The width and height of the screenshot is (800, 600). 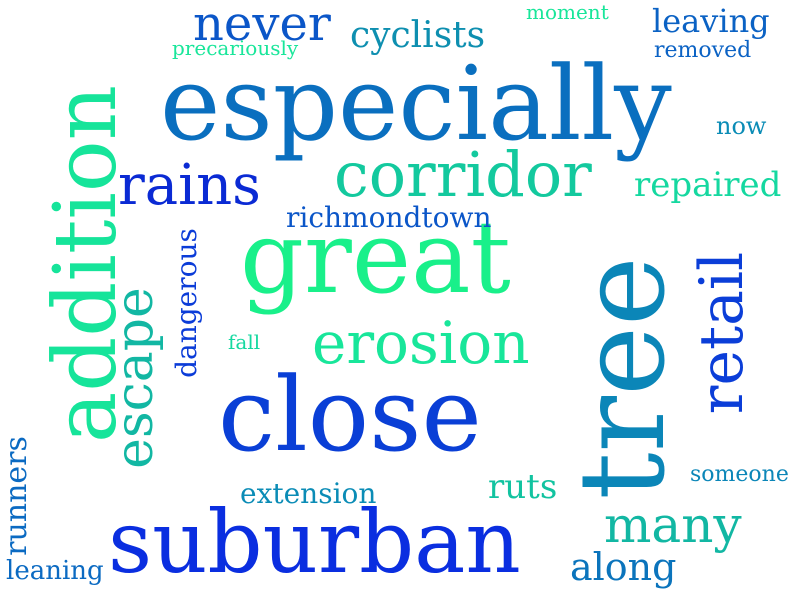 What do you see at coordinates (244, 342) in the screenshot?
I see `word-fall: fall` at bounding box center [244, 342].